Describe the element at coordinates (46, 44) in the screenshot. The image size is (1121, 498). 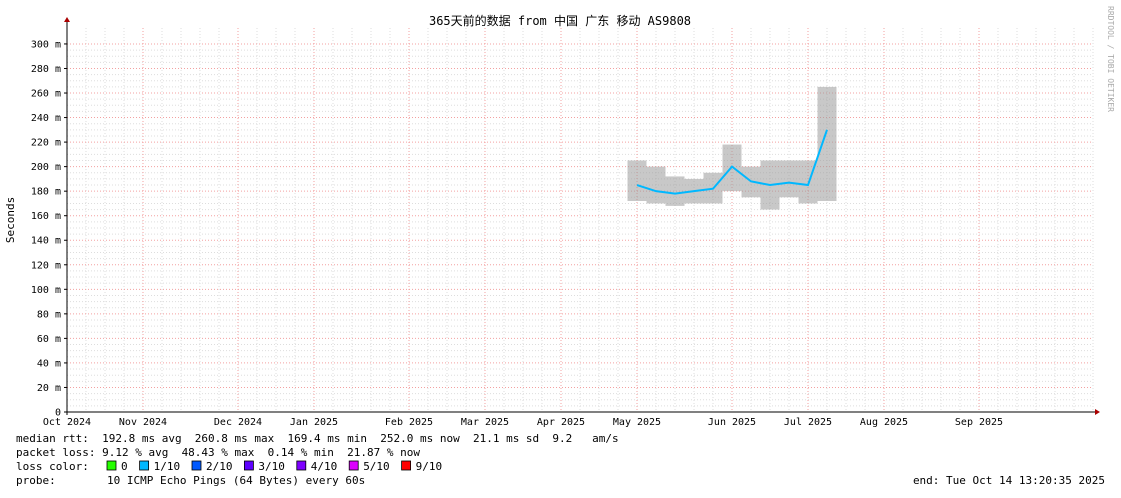
I see `y-tick-label: 300 m` at that location.